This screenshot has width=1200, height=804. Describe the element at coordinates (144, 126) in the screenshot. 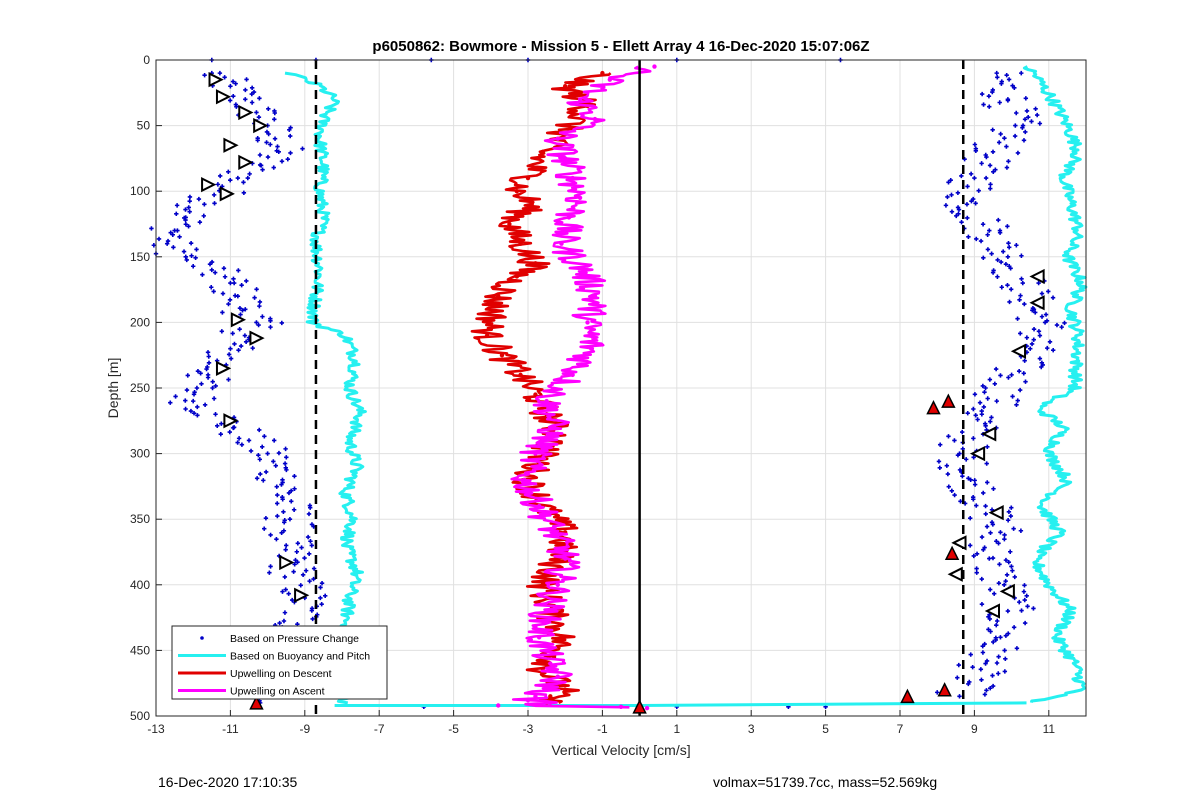

I see `y-tick-label: 50` at that location.